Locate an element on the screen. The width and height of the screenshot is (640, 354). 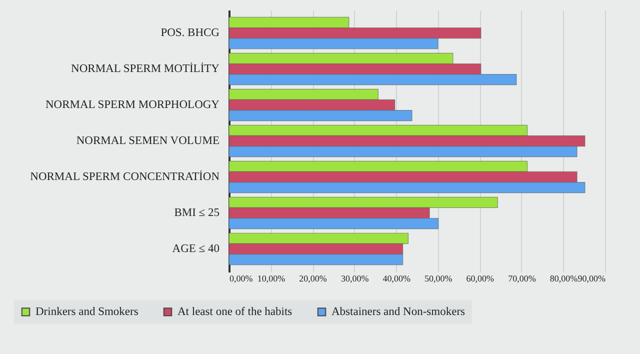
x-tick-label: 70,00% is located at coordinates (522, 279).